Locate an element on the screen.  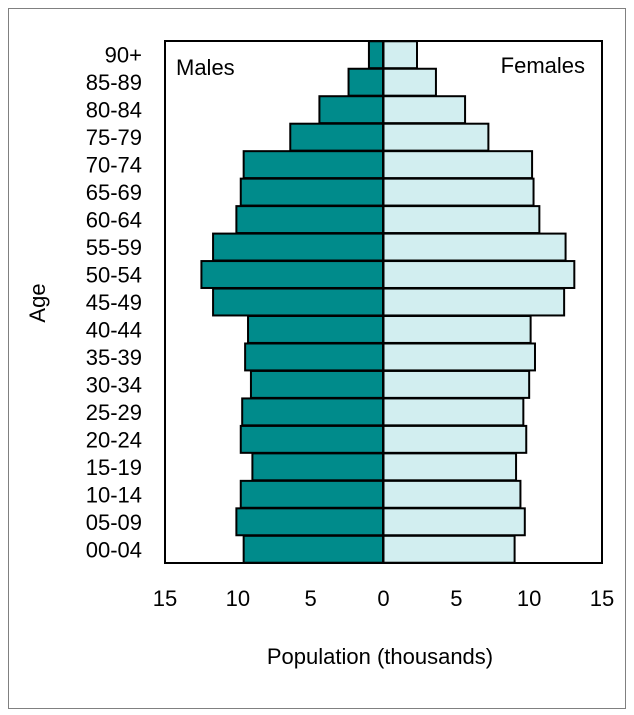
y-tick-label: 00-04 is located at coordinates (114, 549).